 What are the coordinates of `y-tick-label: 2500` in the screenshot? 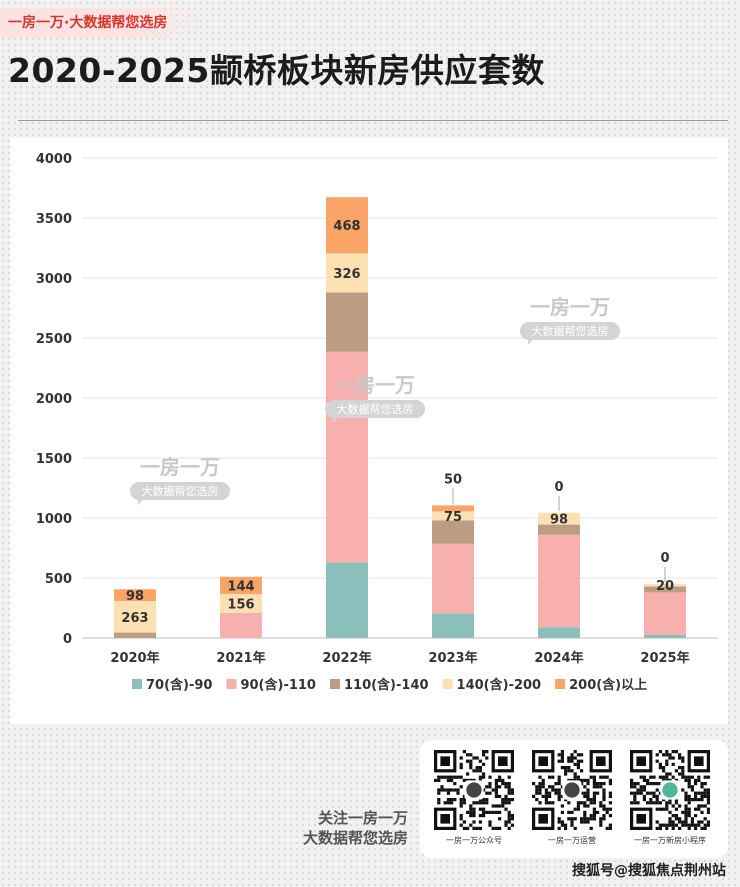 It's located at (54, 339).